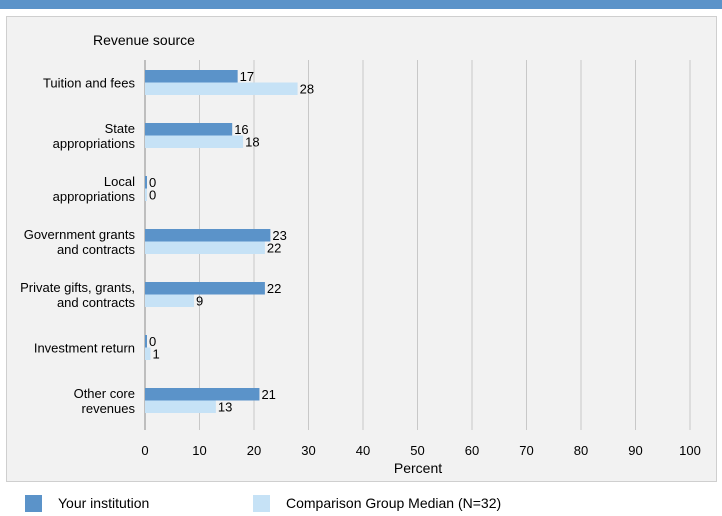  What do you see at coordinates (635, 450) in the screenshot?
I see `x-tick-label: 90` at bounding box center [635, 450].